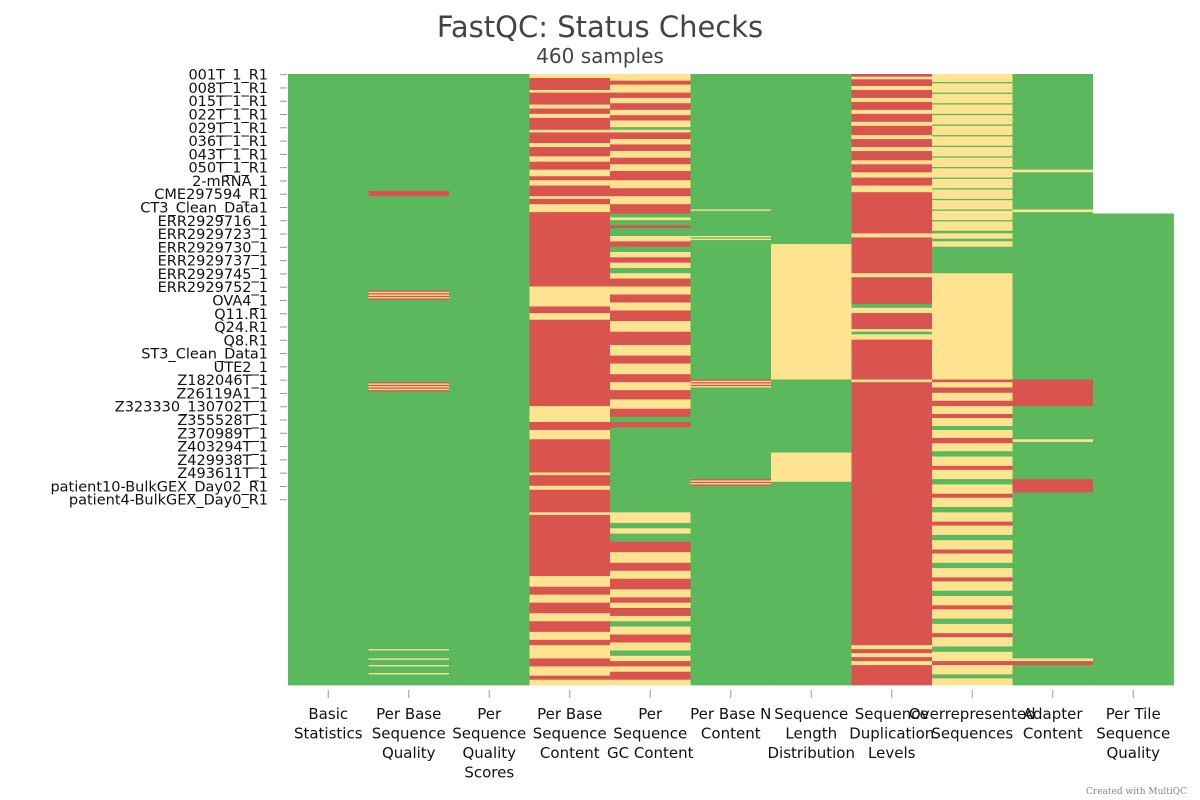  What do you see at coordinates (191, 408) in the screenshot?
I see `y-tick-label: Z323330_130702T_1` at bounding box center [191, 408].